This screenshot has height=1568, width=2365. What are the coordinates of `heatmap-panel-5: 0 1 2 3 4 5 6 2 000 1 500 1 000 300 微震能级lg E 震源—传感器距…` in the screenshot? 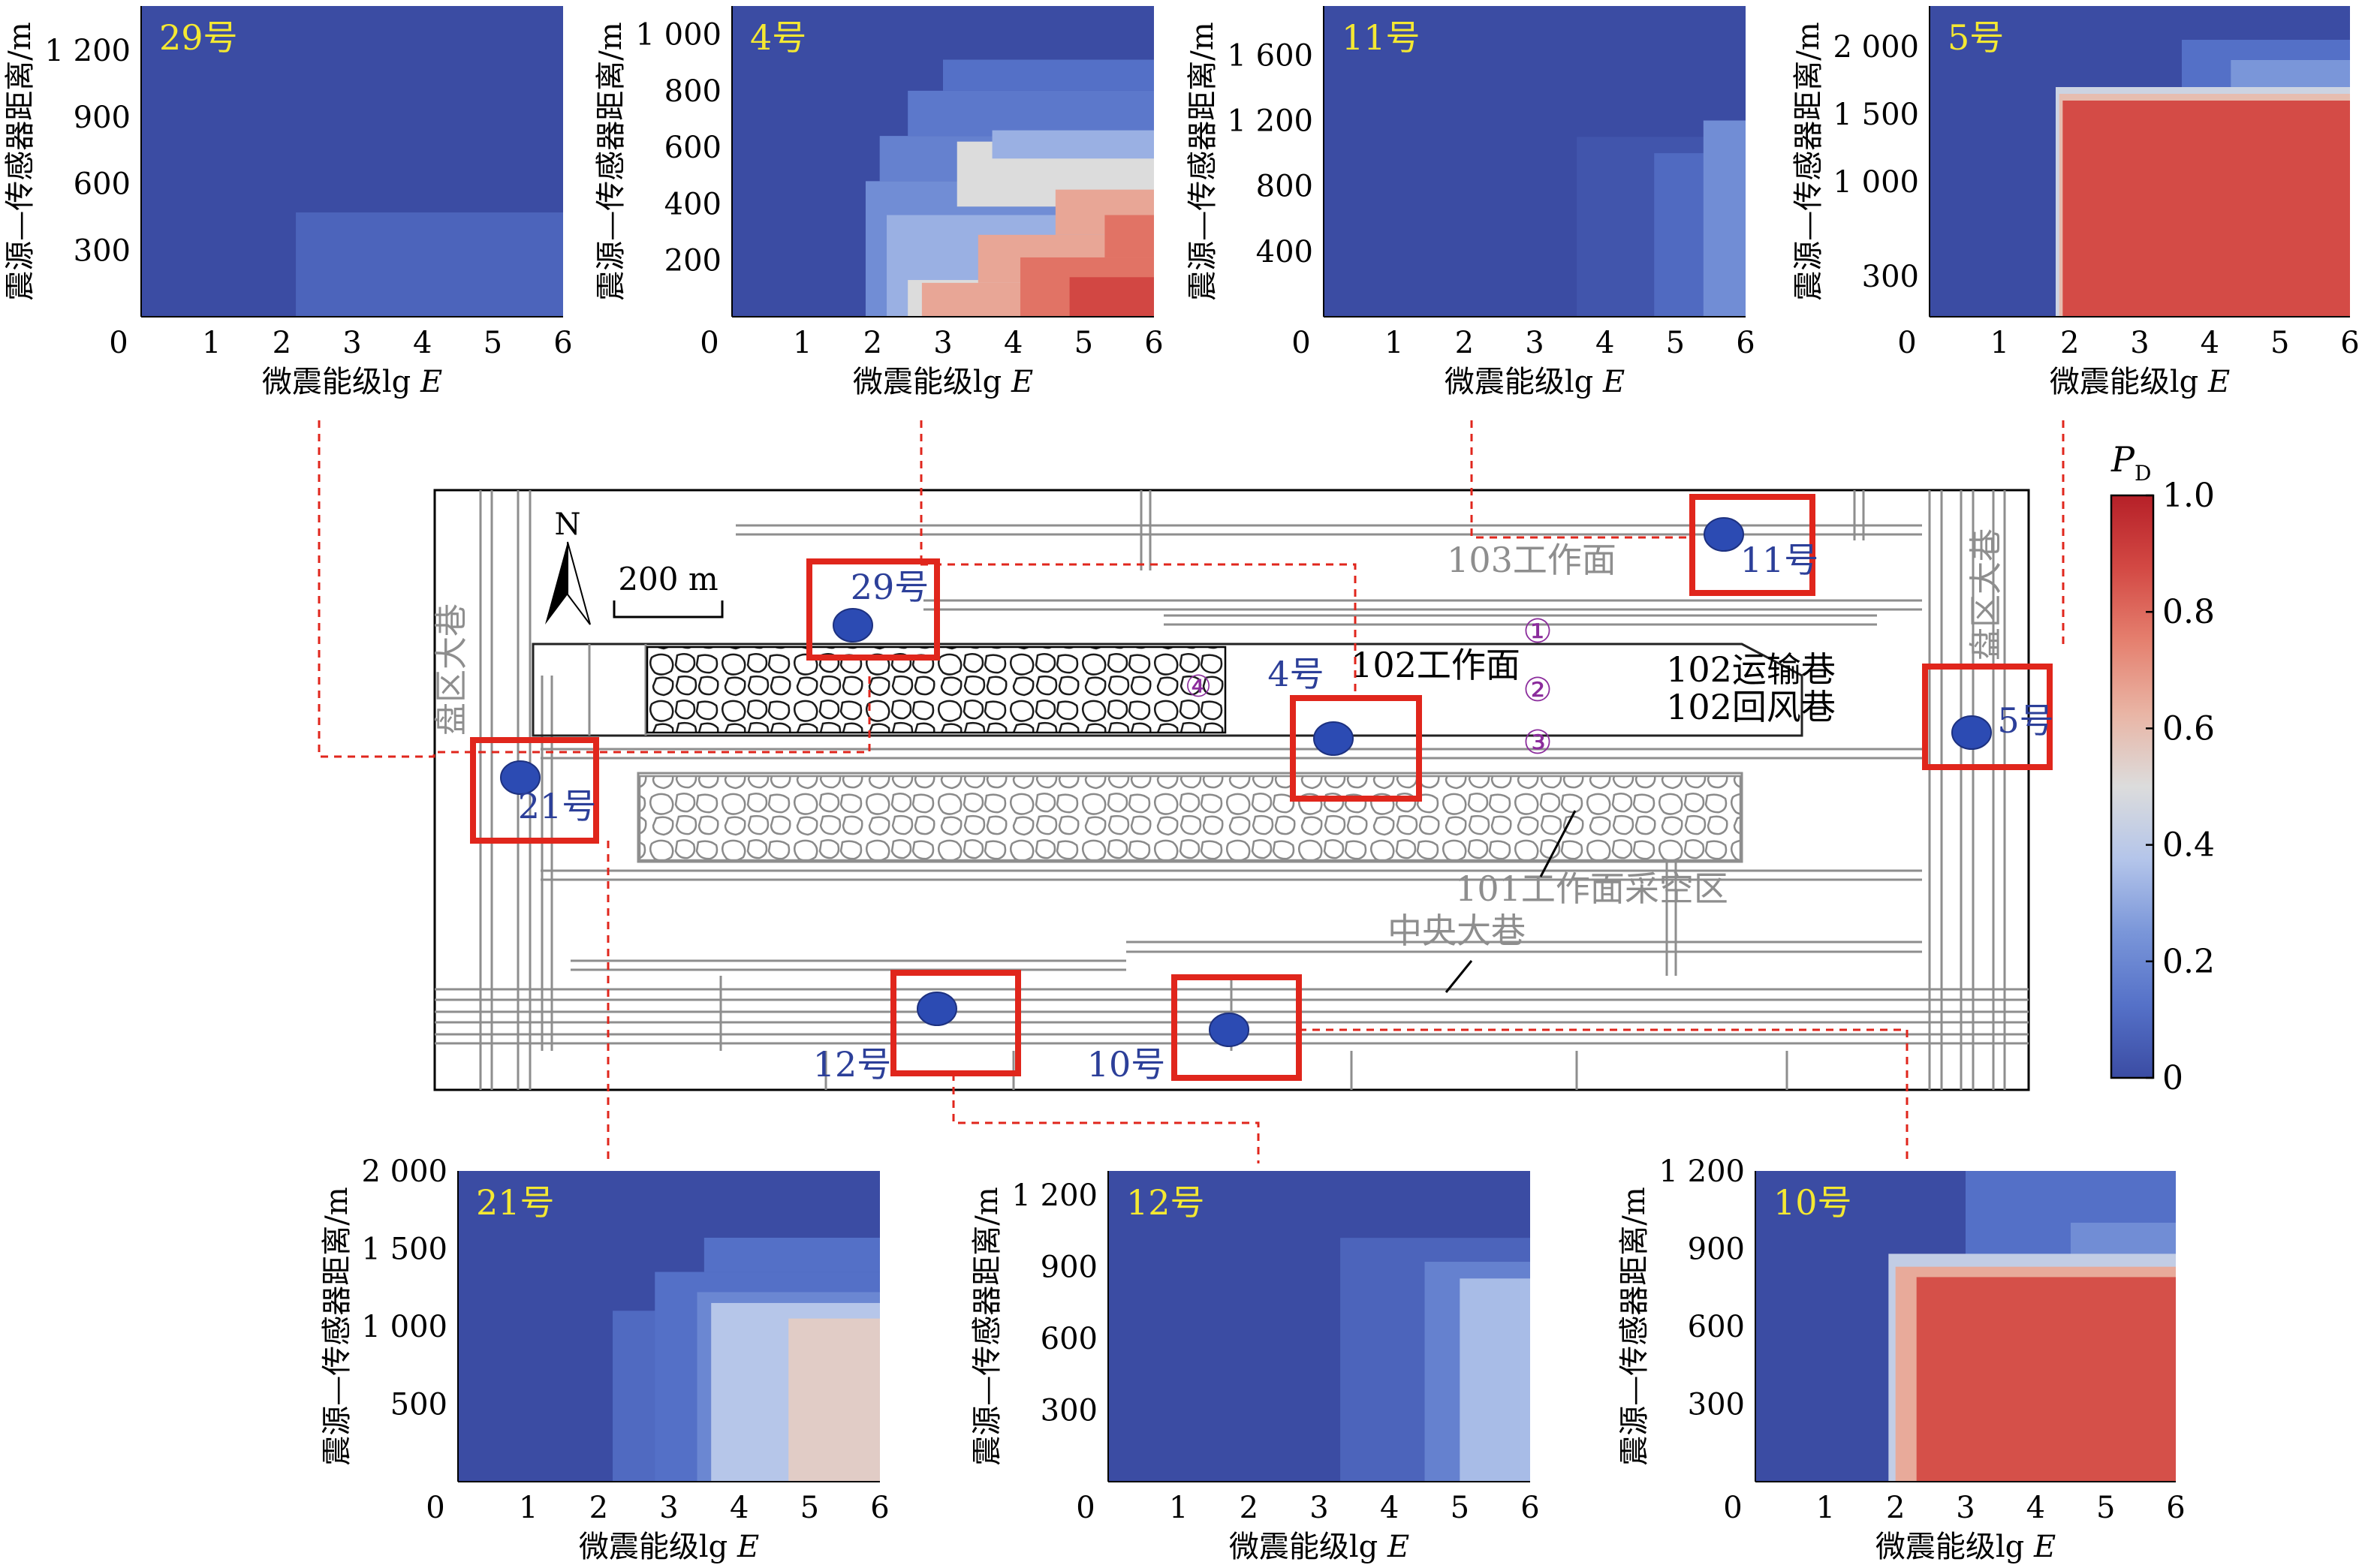 It's located at (2075, 202).